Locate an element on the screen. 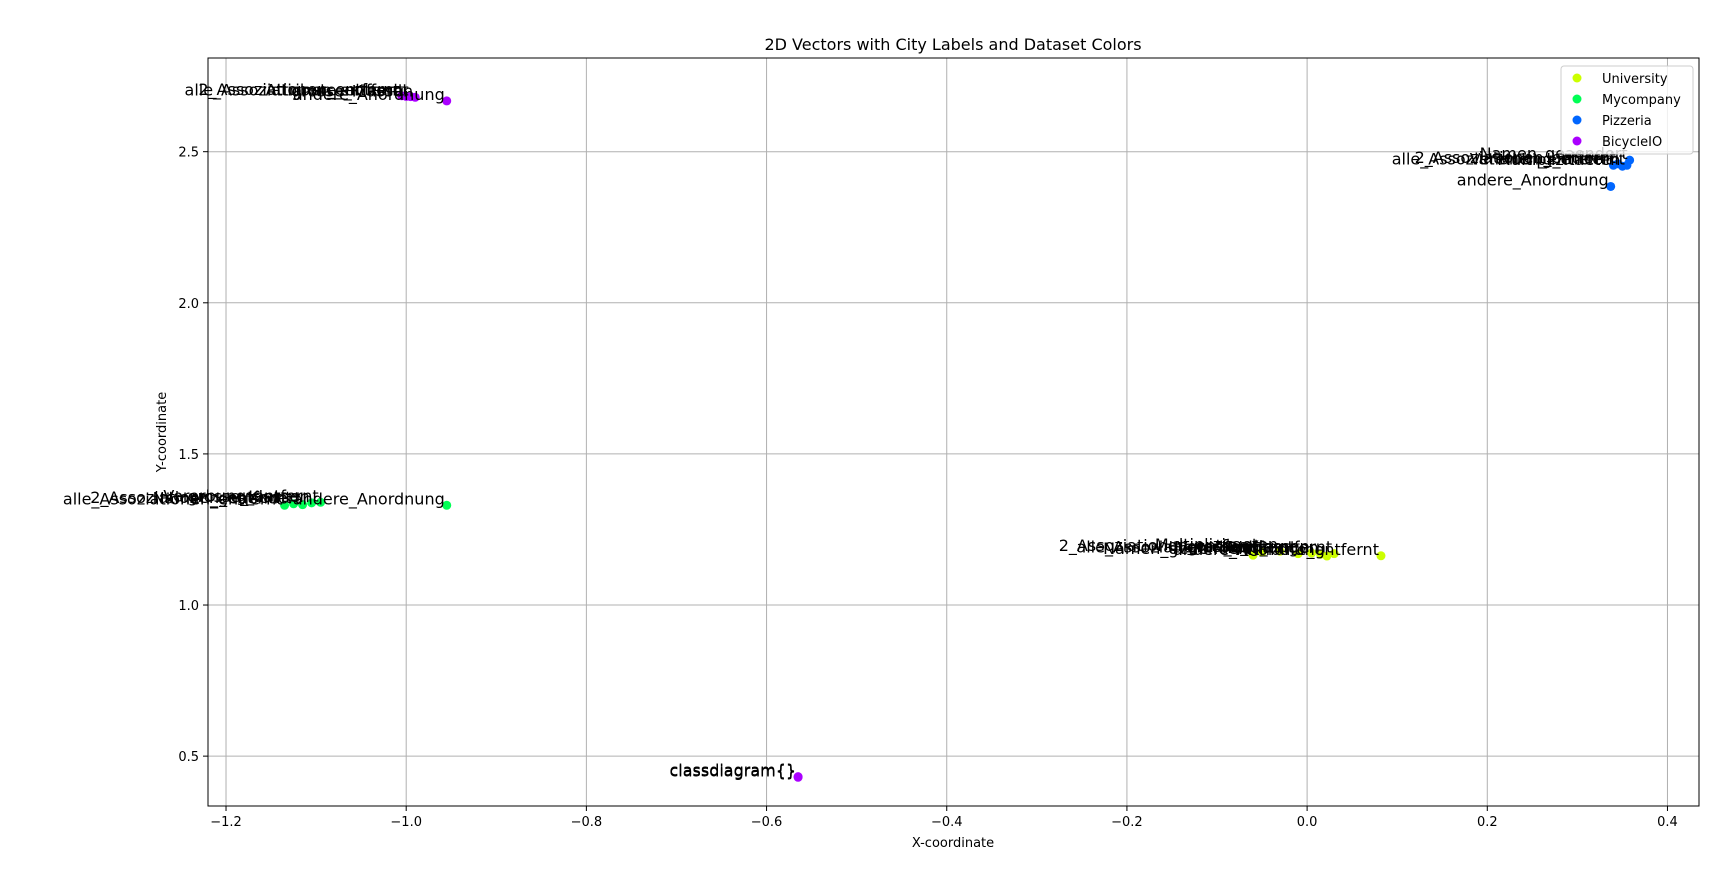  y-tick-label: 1.5 is located at coordinates (188, 455).